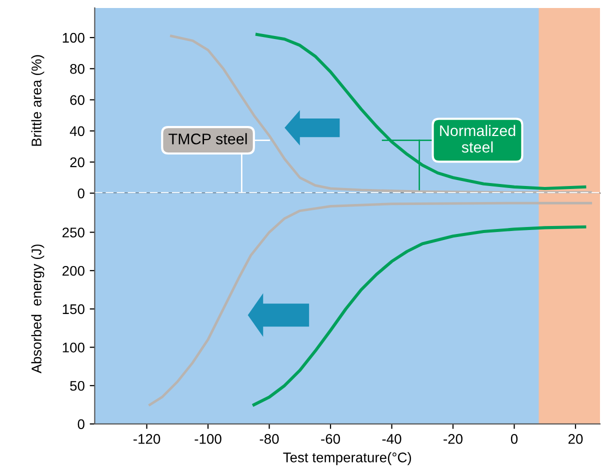  I want to click on y-tick-label: 200, so click(73, 271).